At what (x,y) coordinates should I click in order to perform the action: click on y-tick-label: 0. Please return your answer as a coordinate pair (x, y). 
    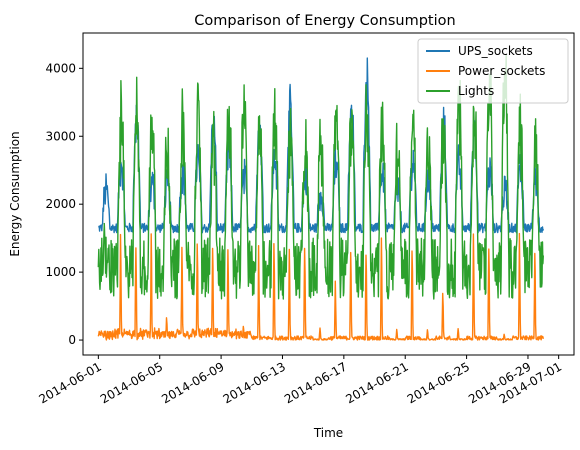
    Looking at the image, I should click on (72, 340).